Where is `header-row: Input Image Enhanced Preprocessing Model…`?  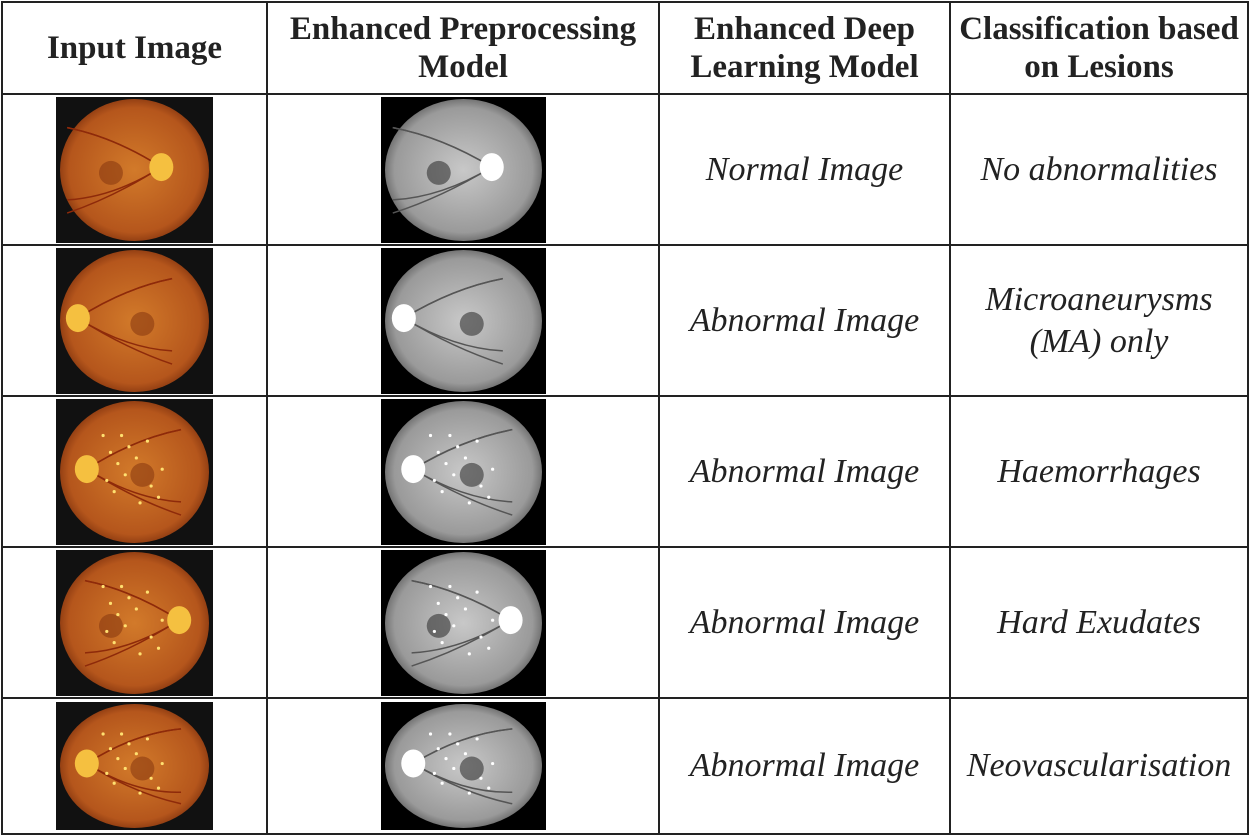 header-row: Input Image Enhanced Preprocessing Model… is located at coordinates (625, 48).